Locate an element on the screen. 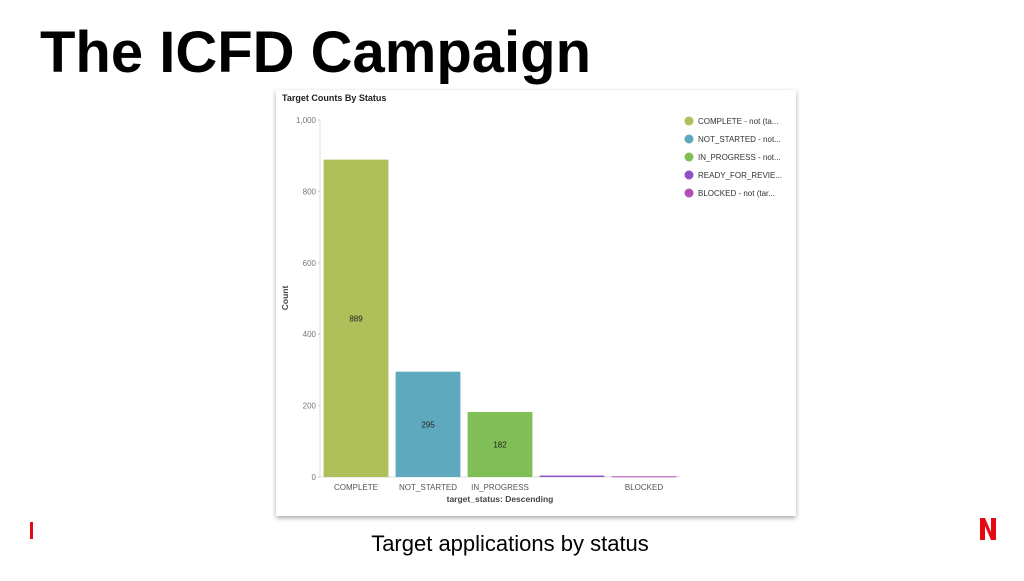 This screenshot has height=581, width=1024. data-label: 295 is located at coordinates (428, 424).